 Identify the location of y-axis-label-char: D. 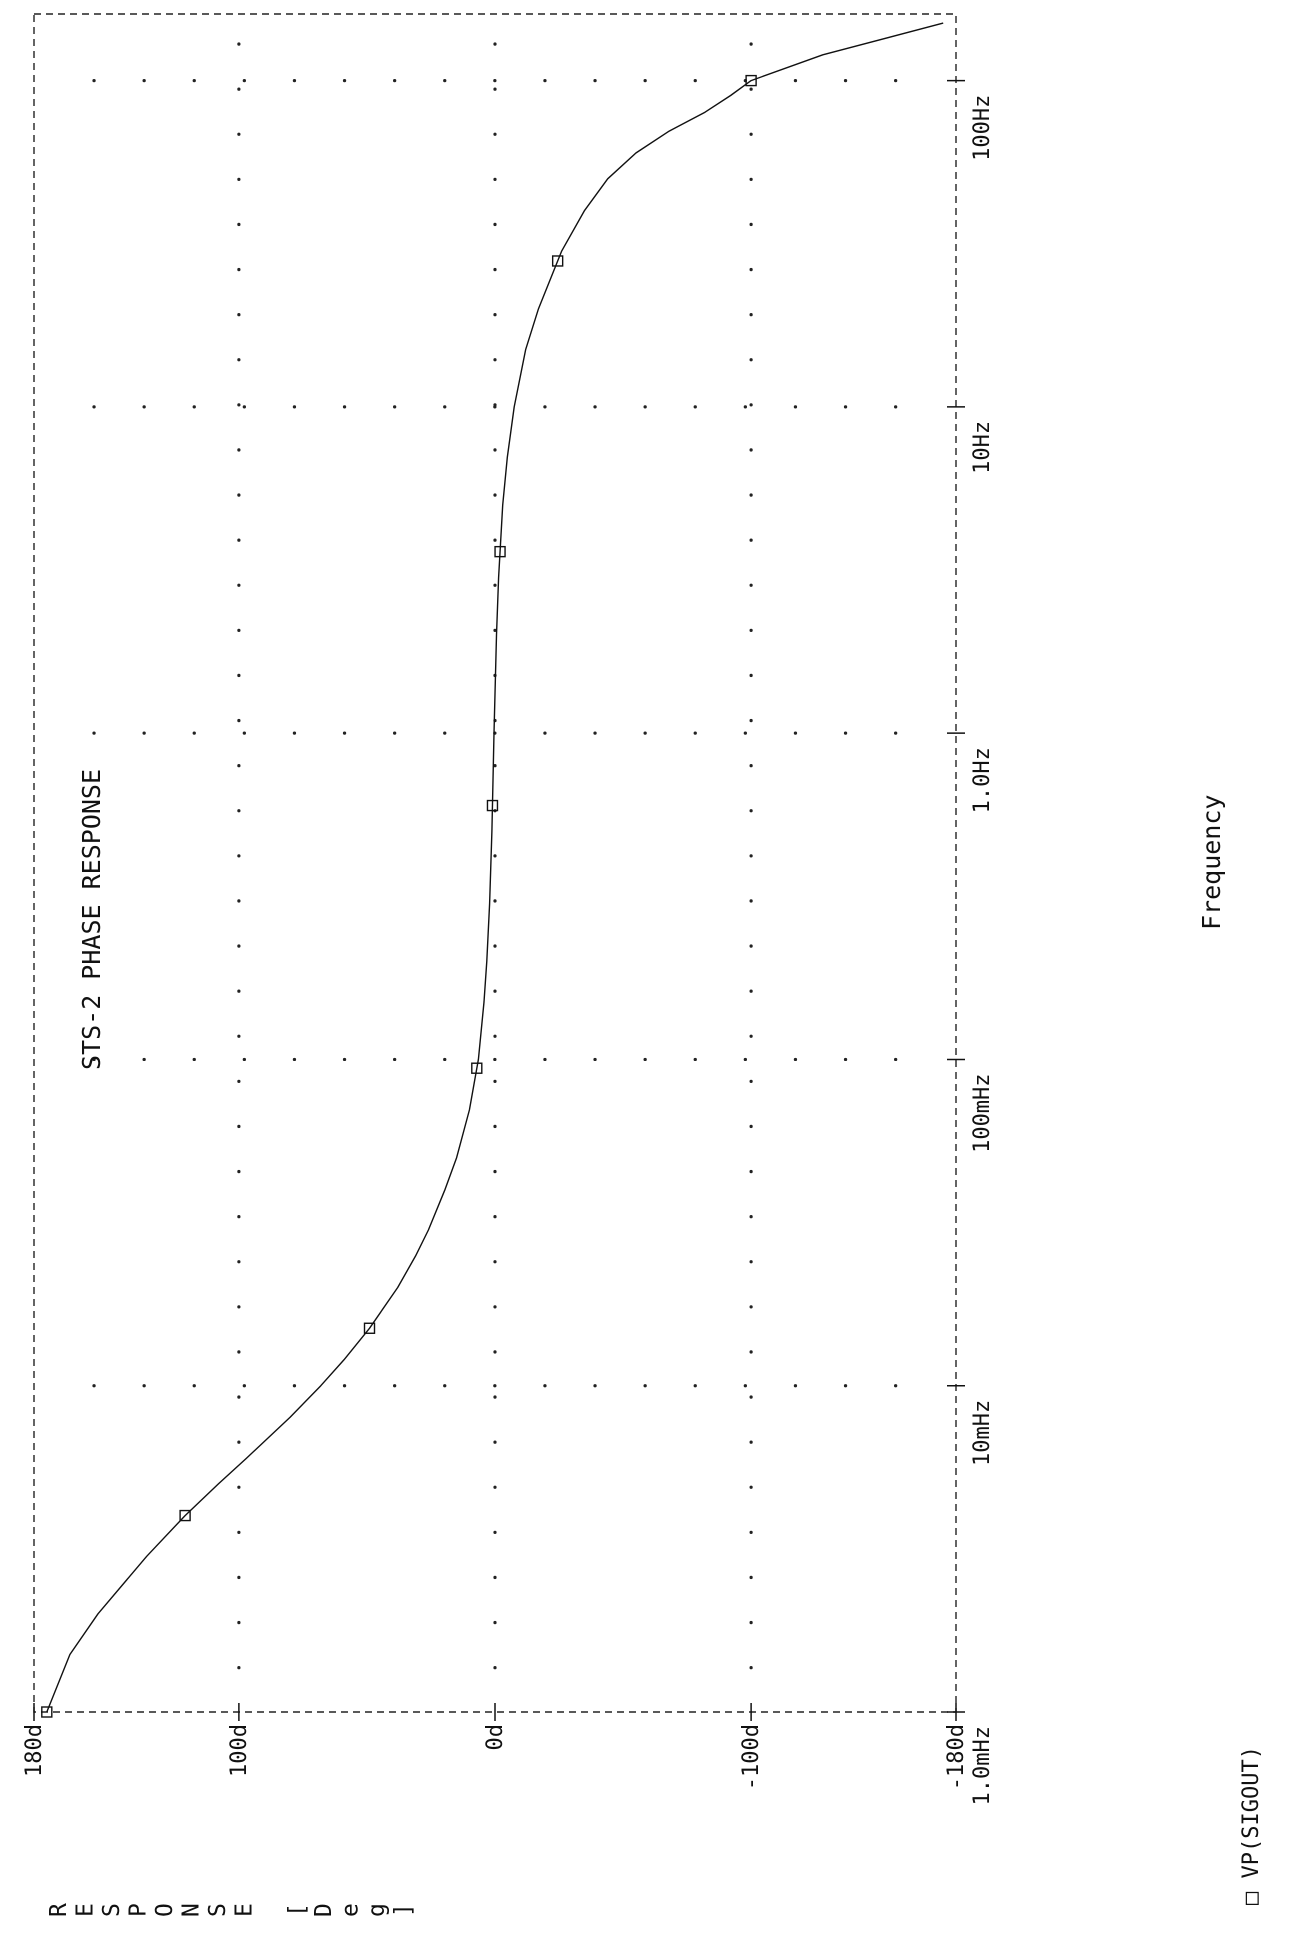
(324, 1910).